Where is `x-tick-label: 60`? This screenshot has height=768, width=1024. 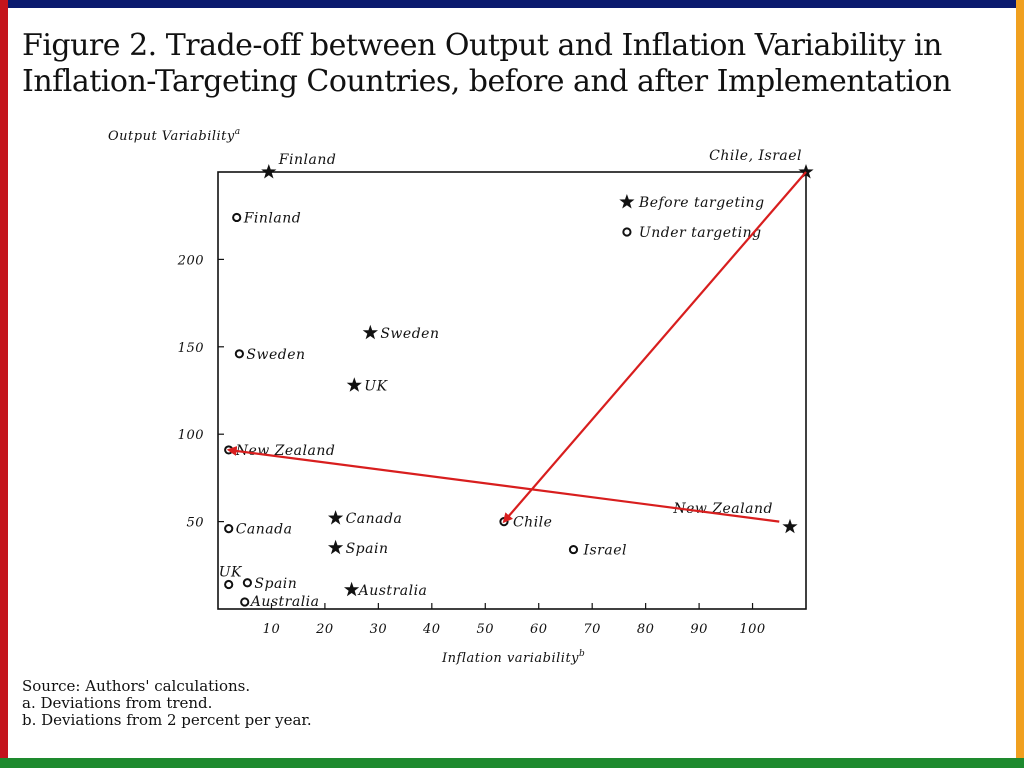 x-tick-label: 60 is located at coordinates (539, 629).